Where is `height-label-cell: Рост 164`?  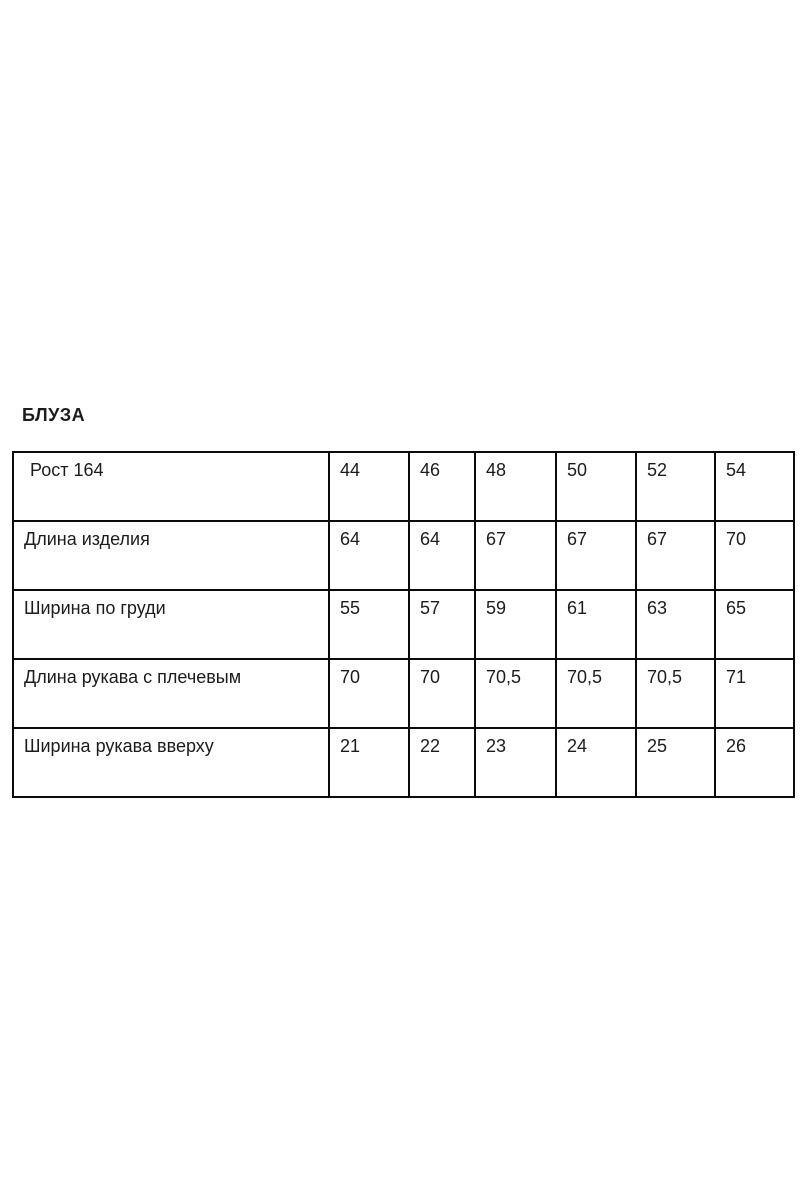 height-label-cell: Рост 164 is located at coordinates (171, 486).